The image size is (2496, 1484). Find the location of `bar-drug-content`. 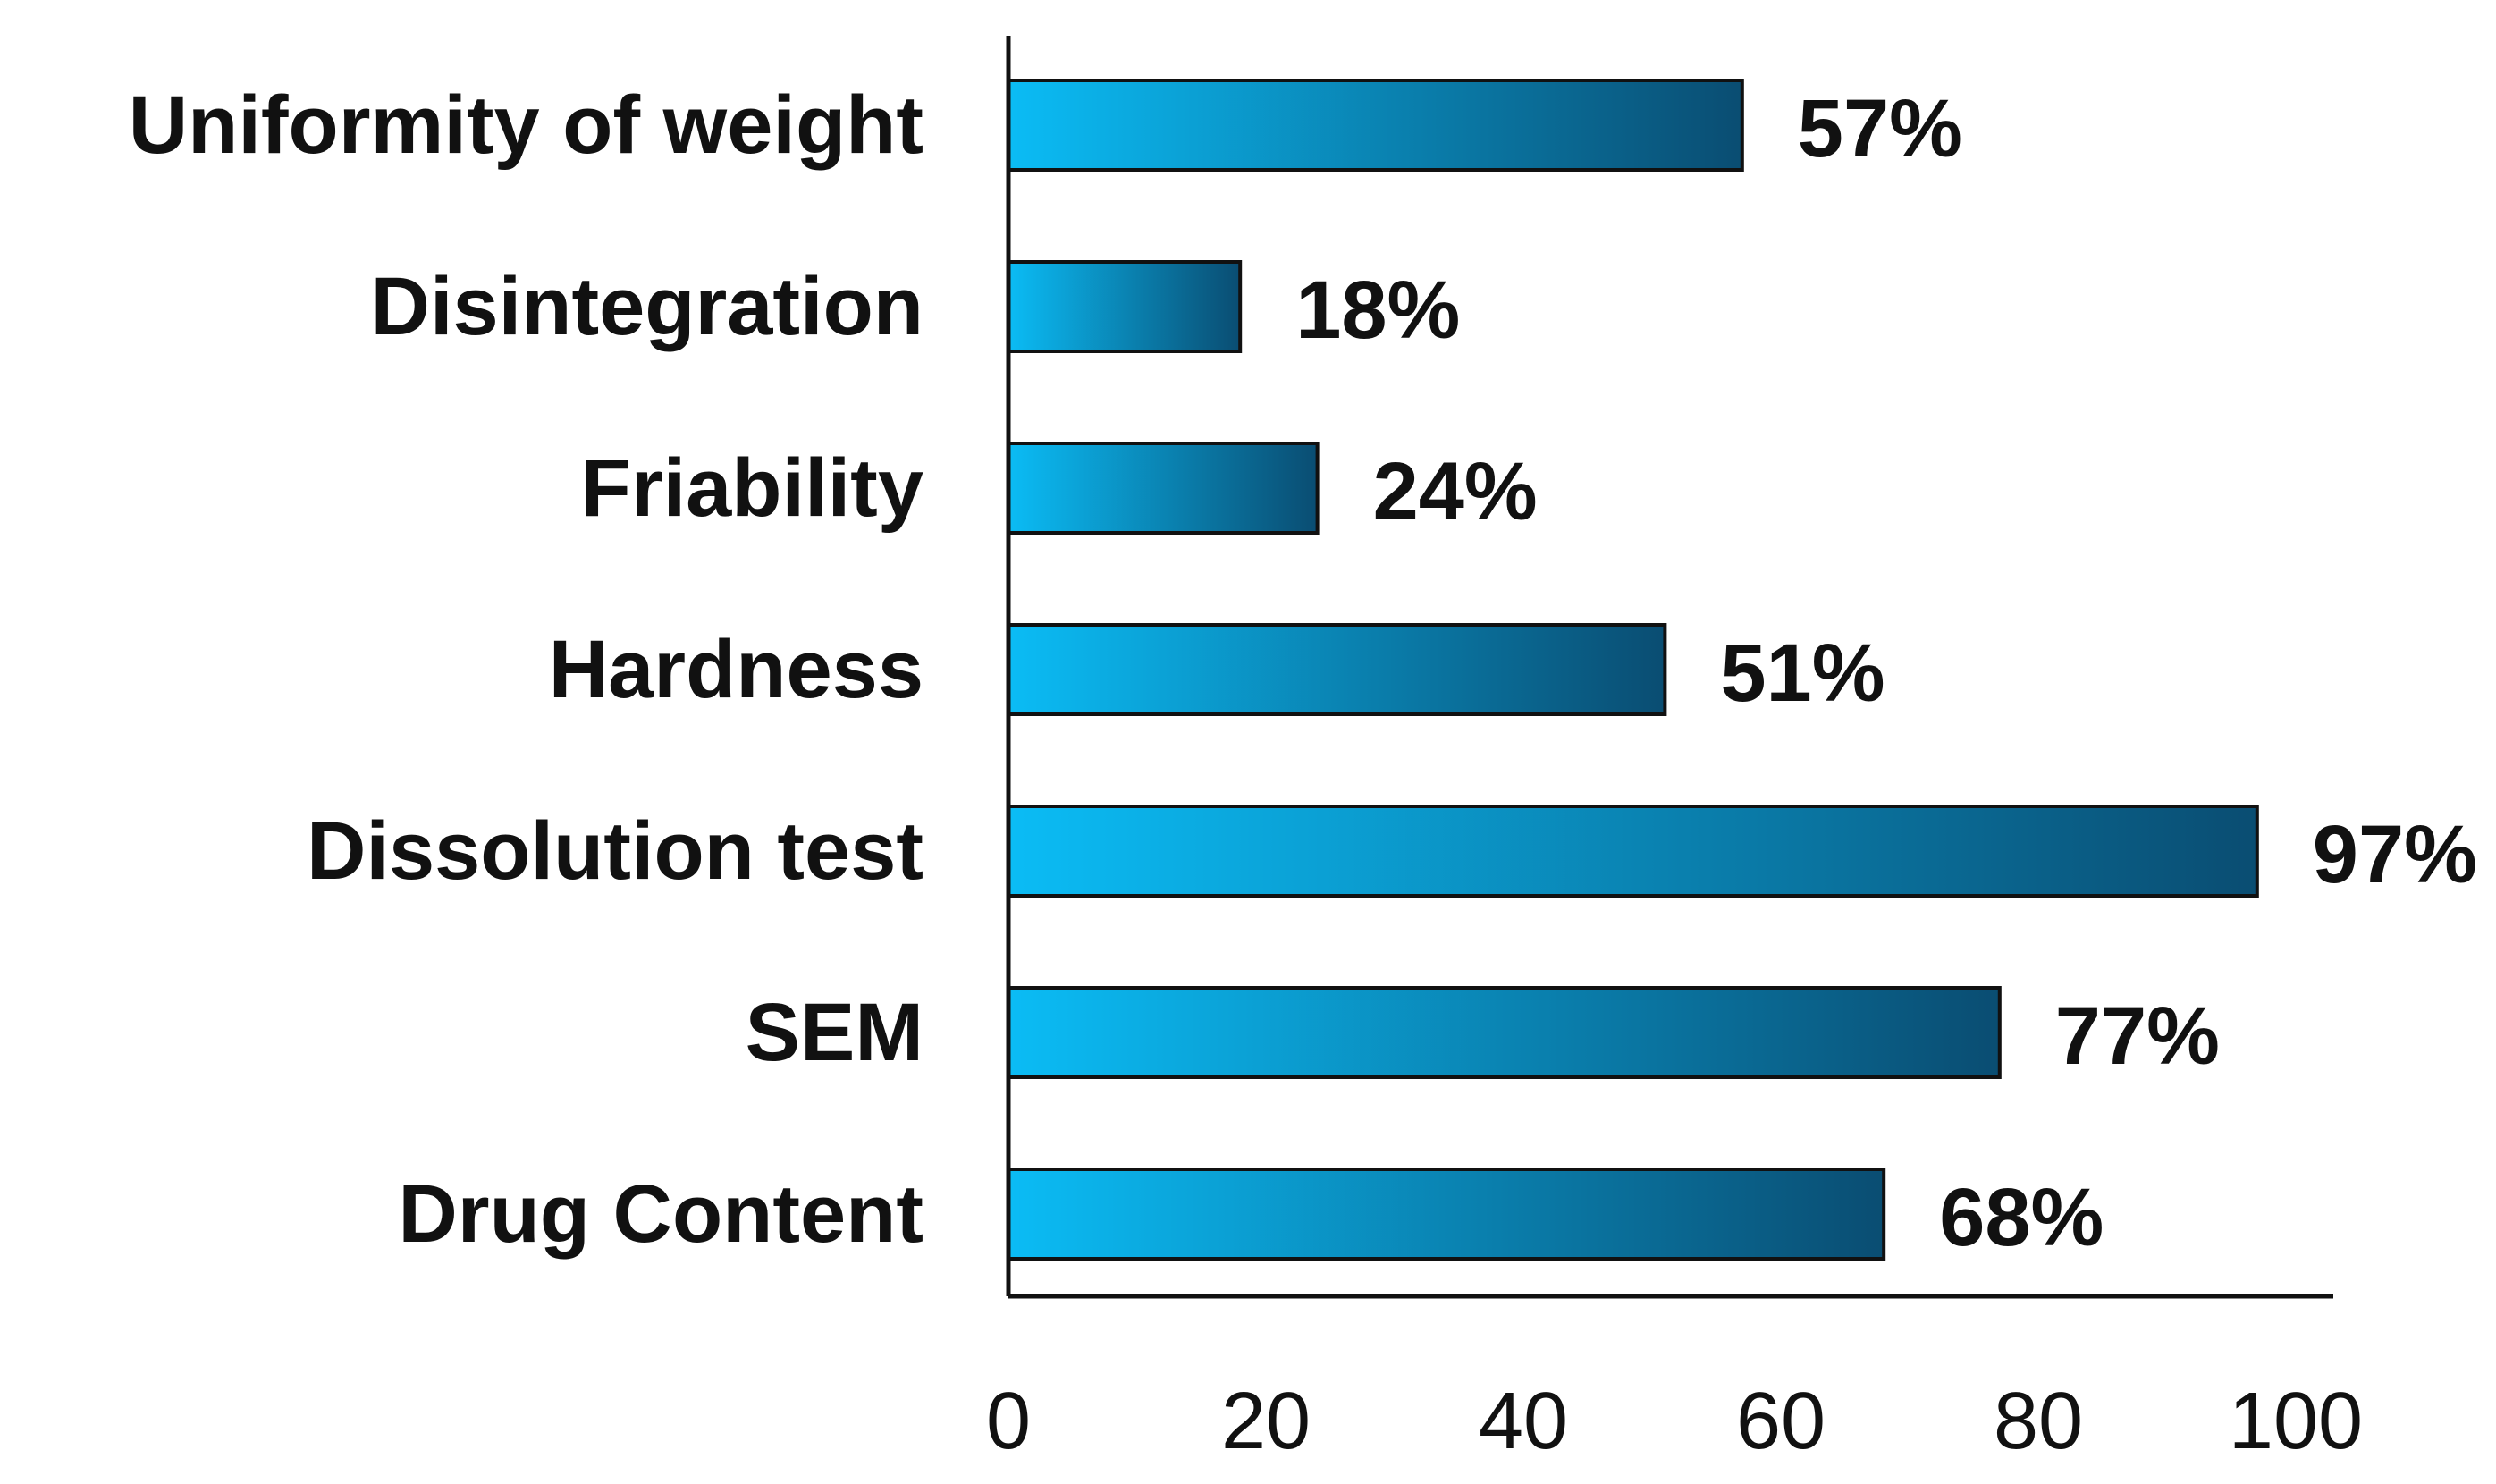

bar-drug-content is located at coordinates (1446, 1214).